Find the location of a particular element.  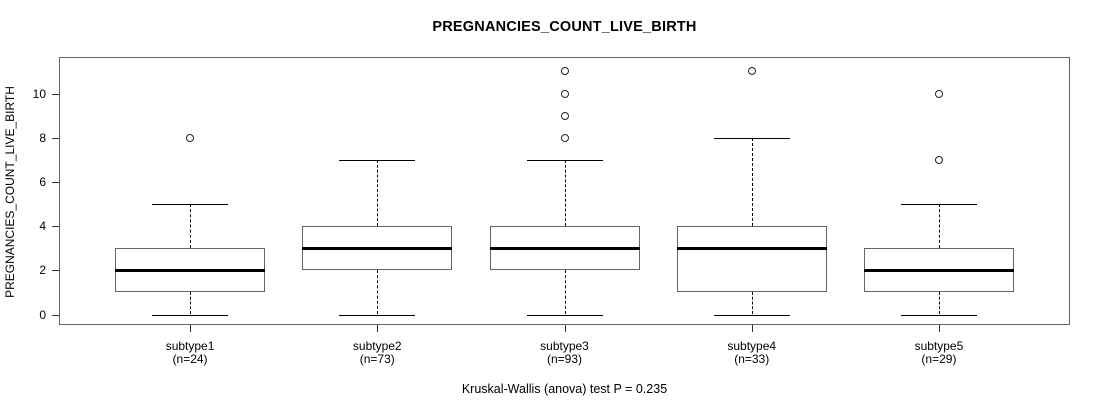

x-category-label: subtype4 (n=33) is located at coordinates (752, 353).